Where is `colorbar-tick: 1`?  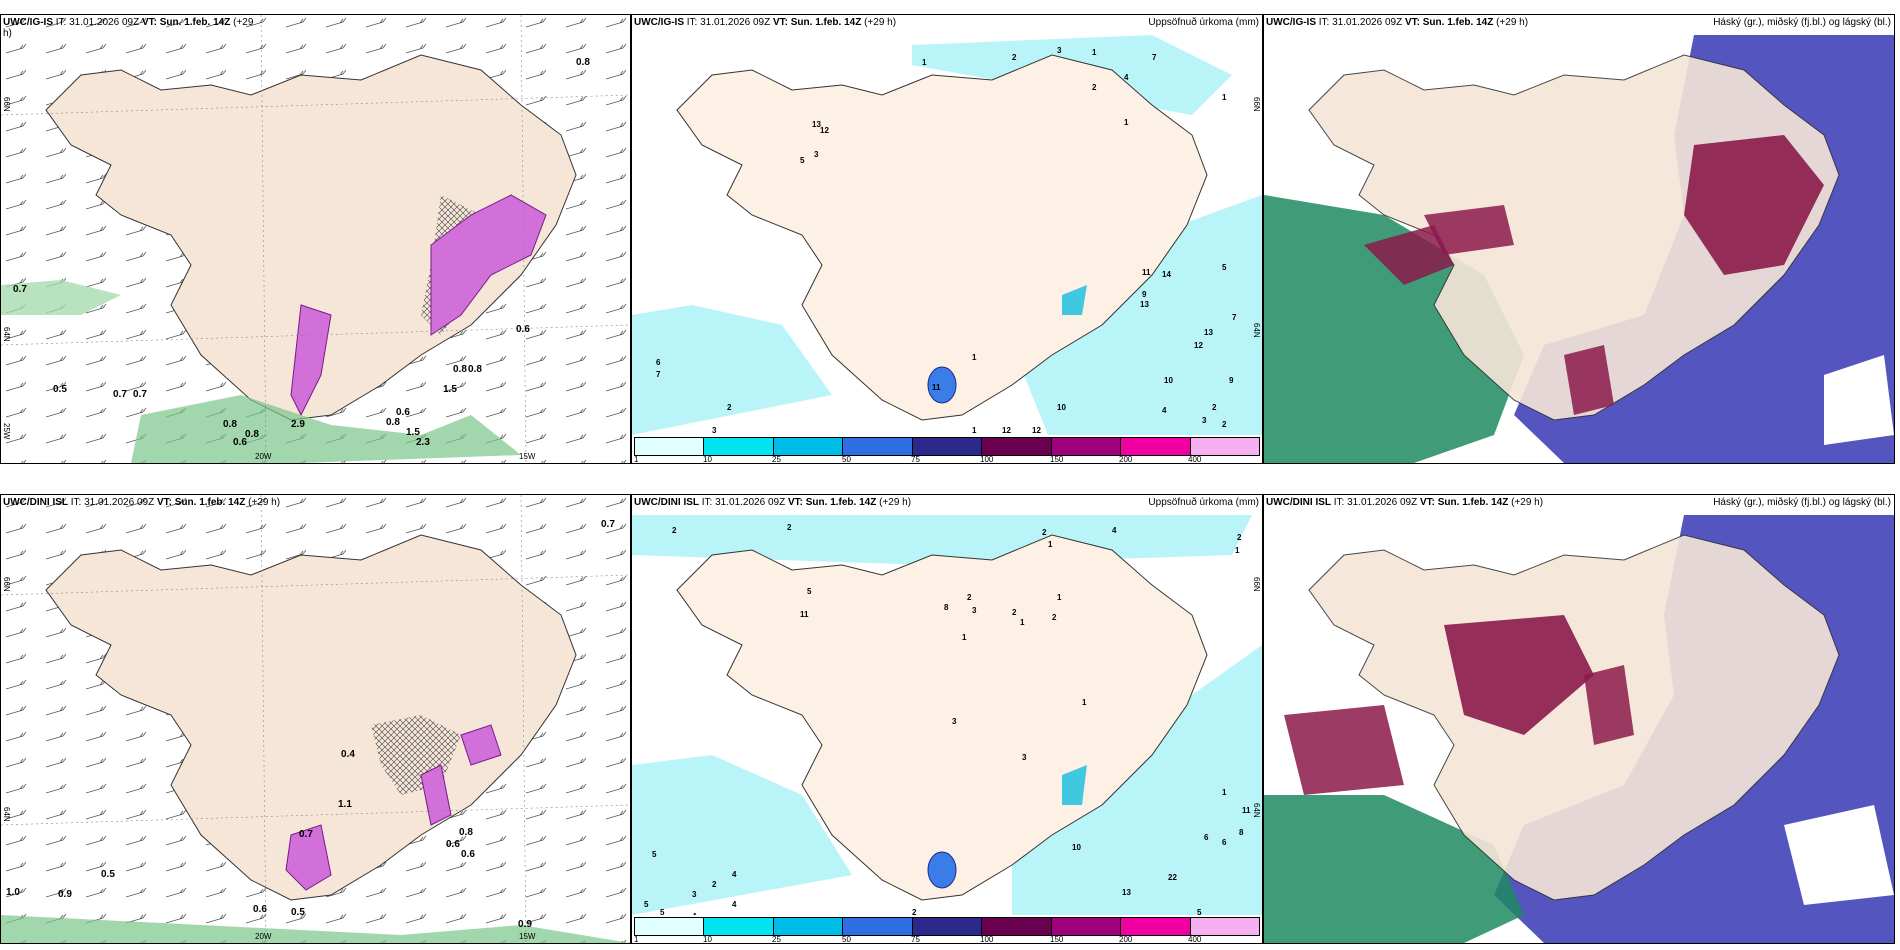
colorbar-tick: 1 is located at coordinates (636, 939).